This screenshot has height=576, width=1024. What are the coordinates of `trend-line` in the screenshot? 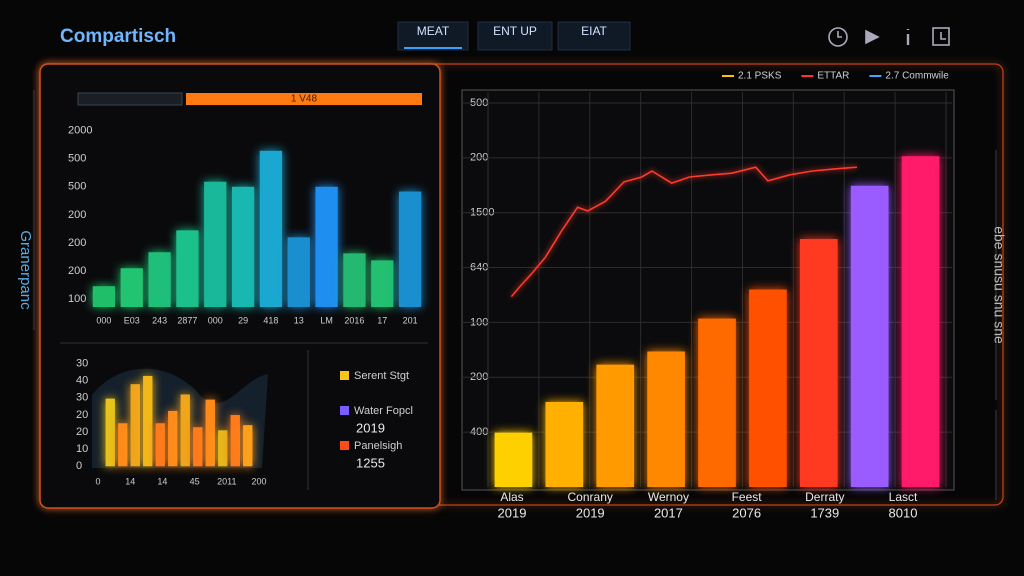 It's located at (683, 232).